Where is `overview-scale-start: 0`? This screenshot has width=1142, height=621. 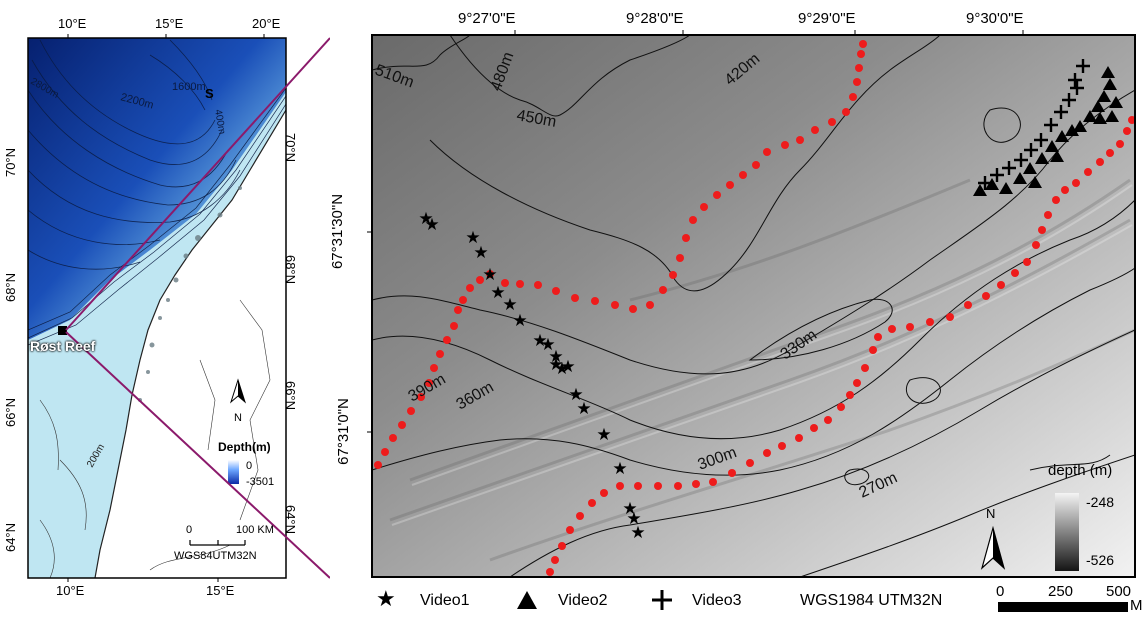
overview-scale-start: 0 is located at coordinates (189, 530).